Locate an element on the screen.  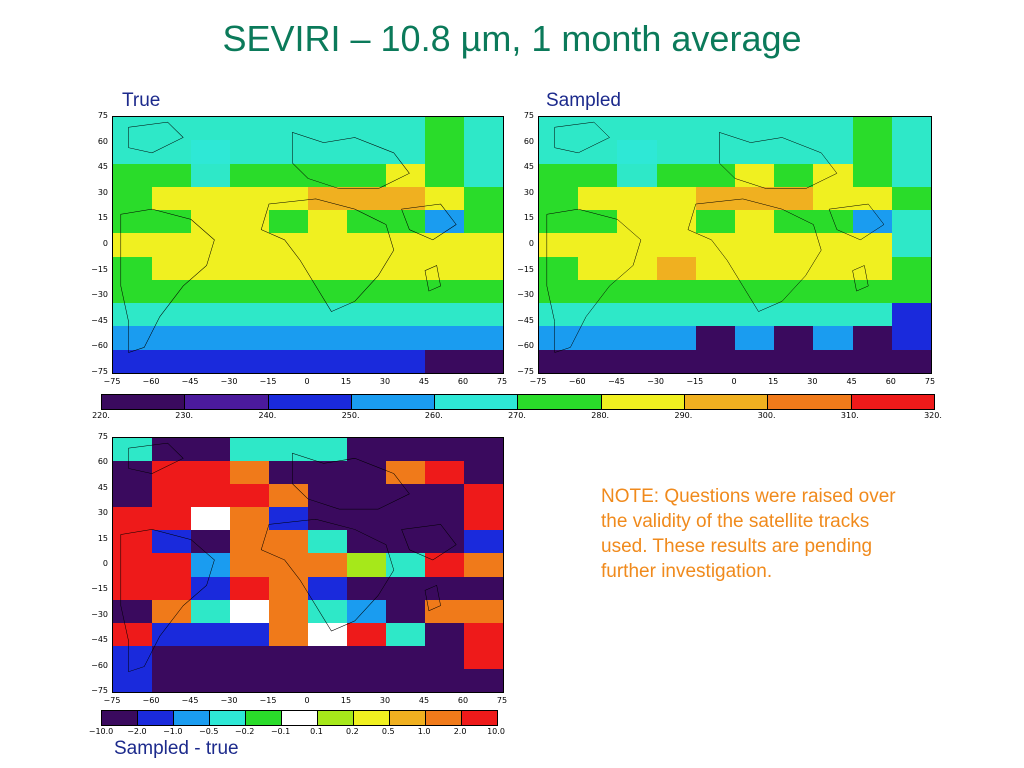
temperature-colorbar is located at coordinates (518, 402).